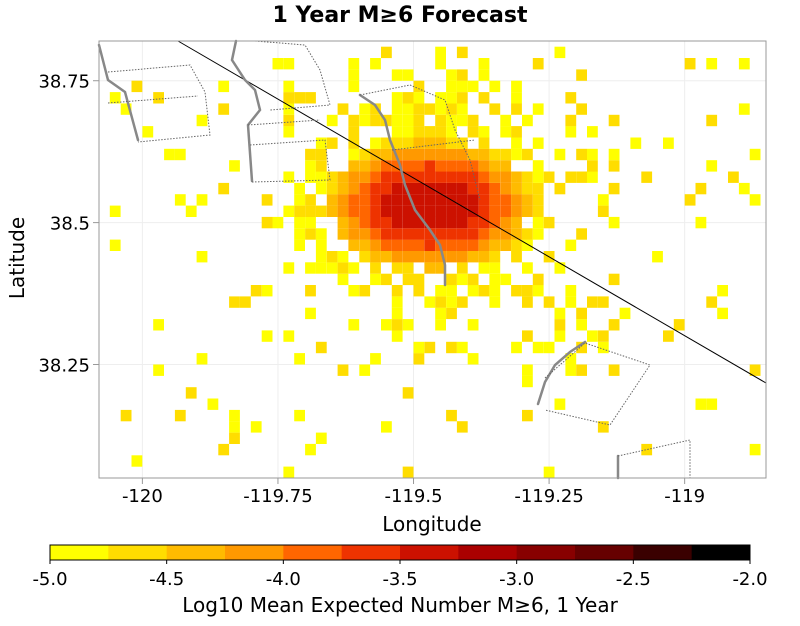 Image resolution: width=800 pixels, height=626 pixels. What do you see at coordinates (166, 579) in the screenshot?
I see `colorbar-tick-label: -4.5` at bounding box center [166, 579].